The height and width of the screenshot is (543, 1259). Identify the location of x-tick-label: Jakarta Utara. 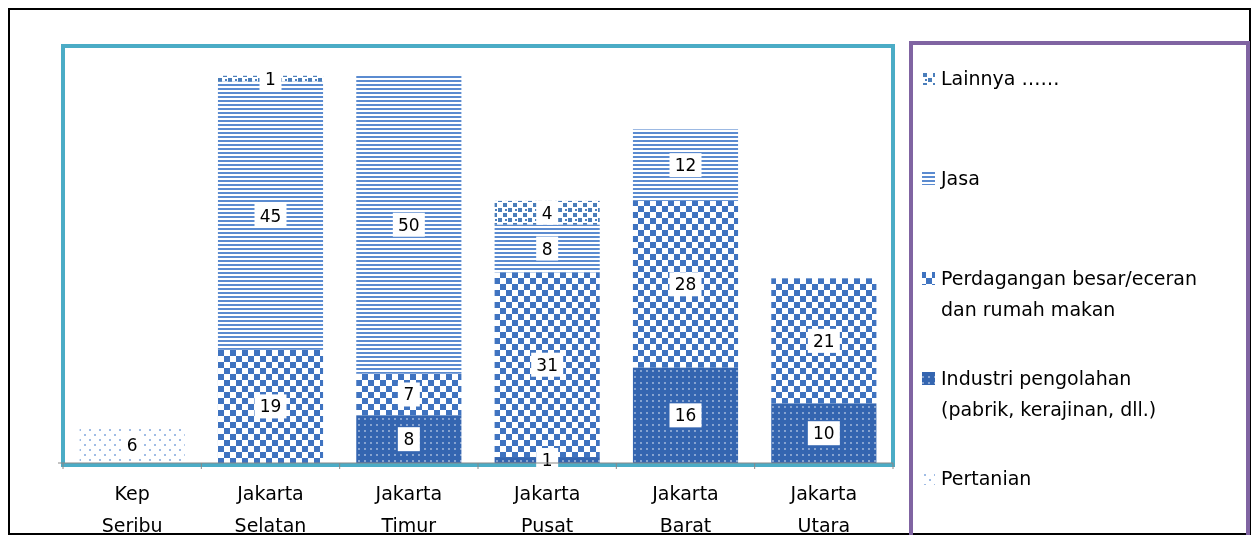
(823, 509).